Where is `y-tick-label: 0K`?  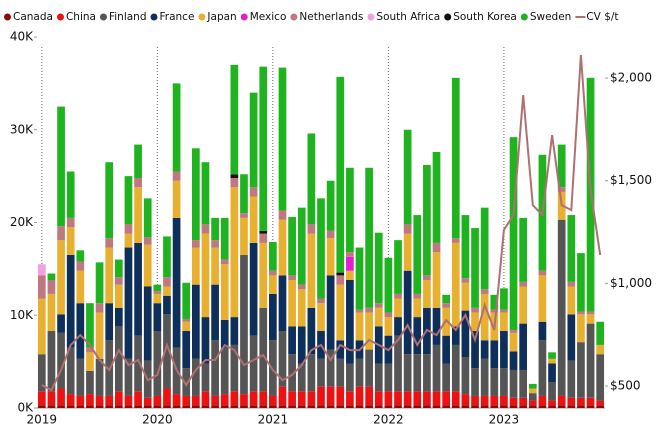 y-tick-label: 0K is located at coordinates (25, 408).